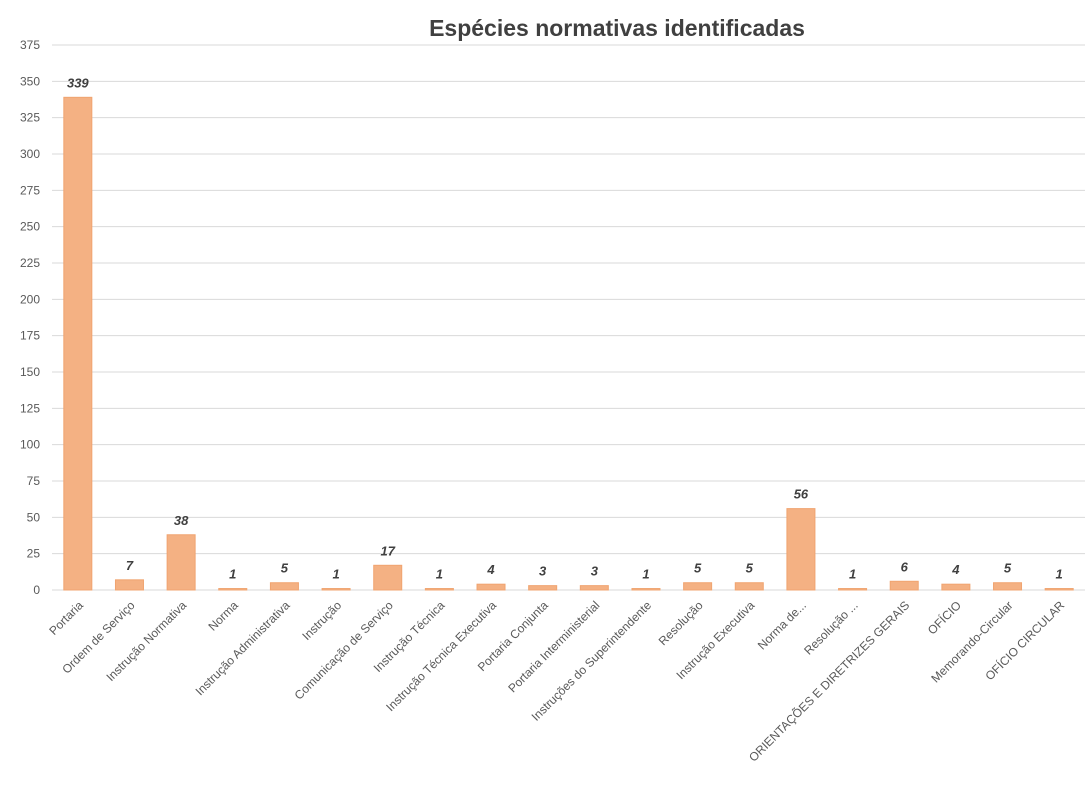 This screenshot has height=793, width=1086. Describe the element at coordinates (30, 118) in the screenshot. I see `y-tick-label: 325` at that location.